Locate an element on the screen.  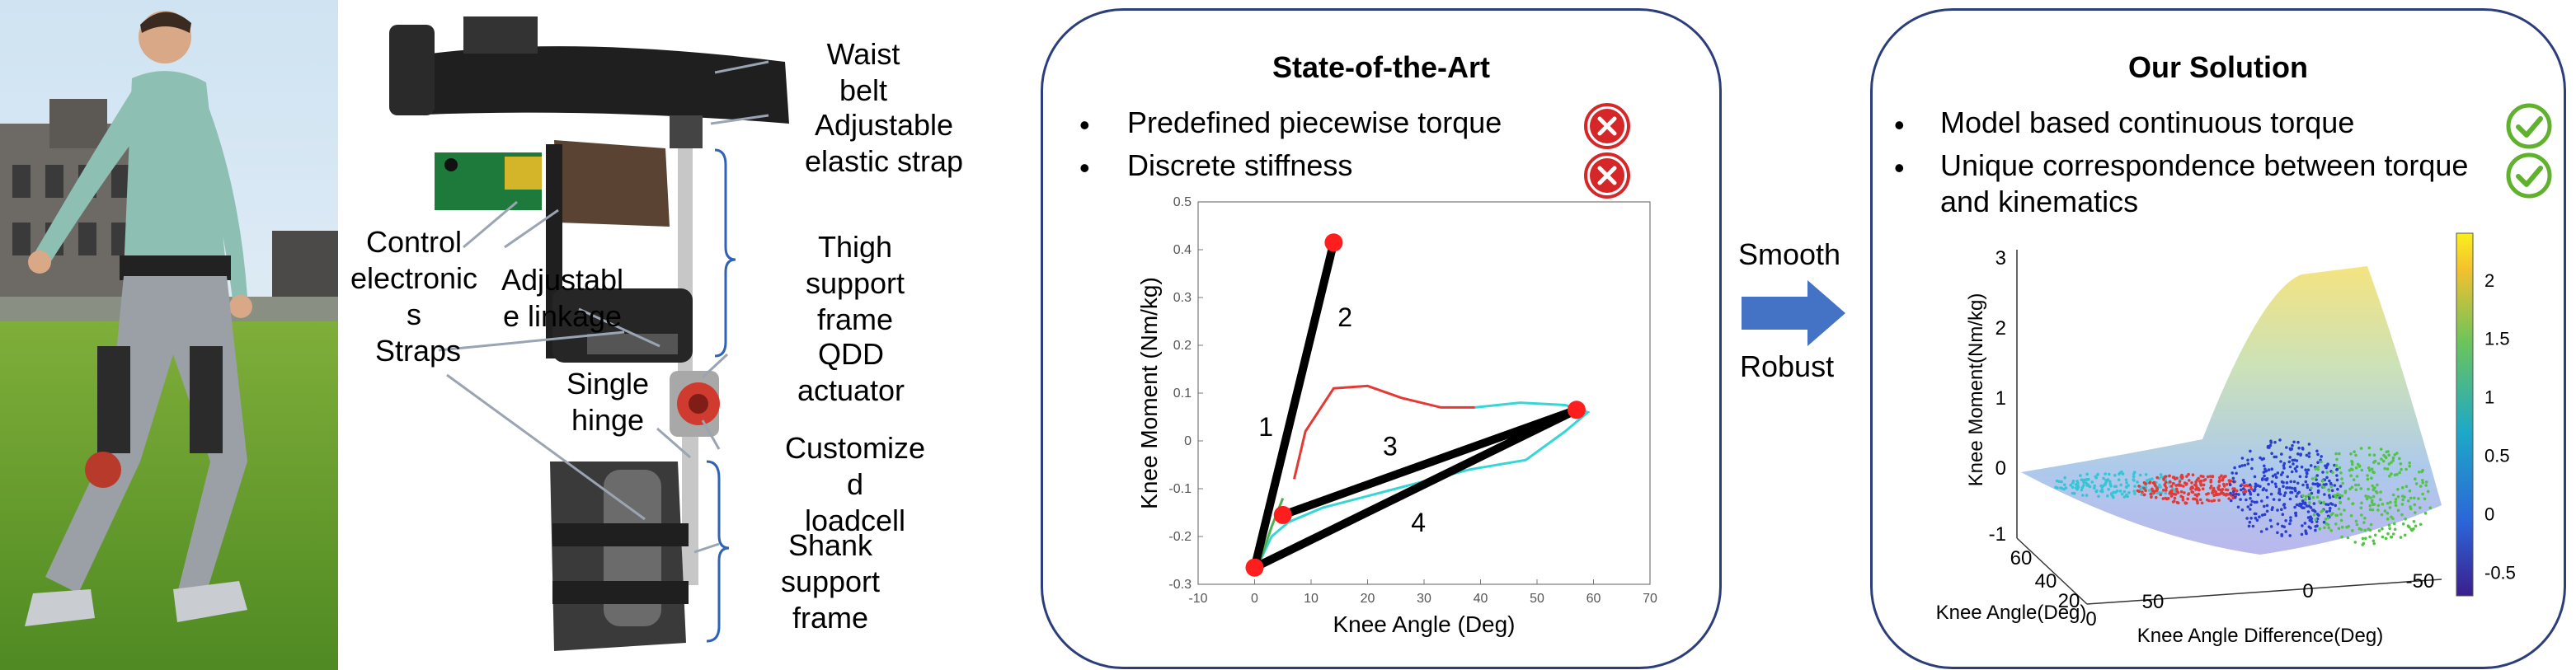
single-hinge-label: Single hinge is located at coordinates (608, 402).